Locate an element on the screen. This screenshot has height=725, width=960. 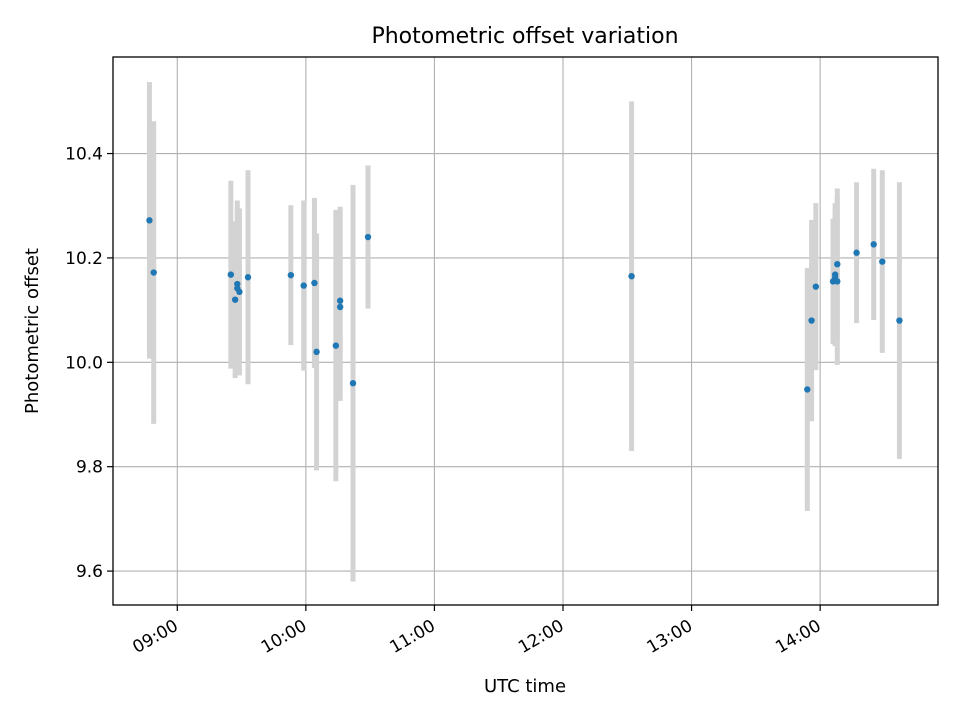
y-tick-label: 9.8 is located at coordinates (89, 468).